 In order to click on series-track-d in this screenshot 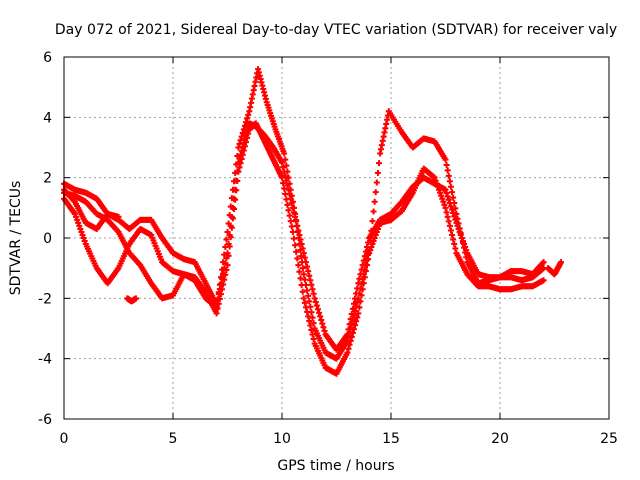, I will do `click(91, 209)`.